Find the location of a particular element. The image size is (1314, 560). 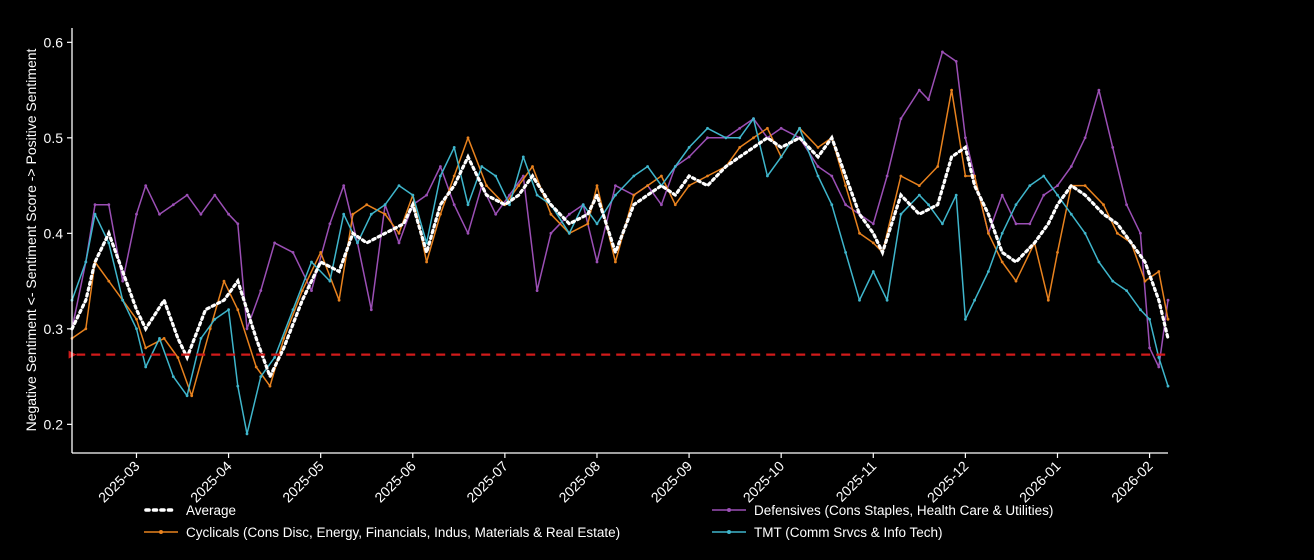

x-tick-label: 2025-05 is located at coordinates (303, 482).